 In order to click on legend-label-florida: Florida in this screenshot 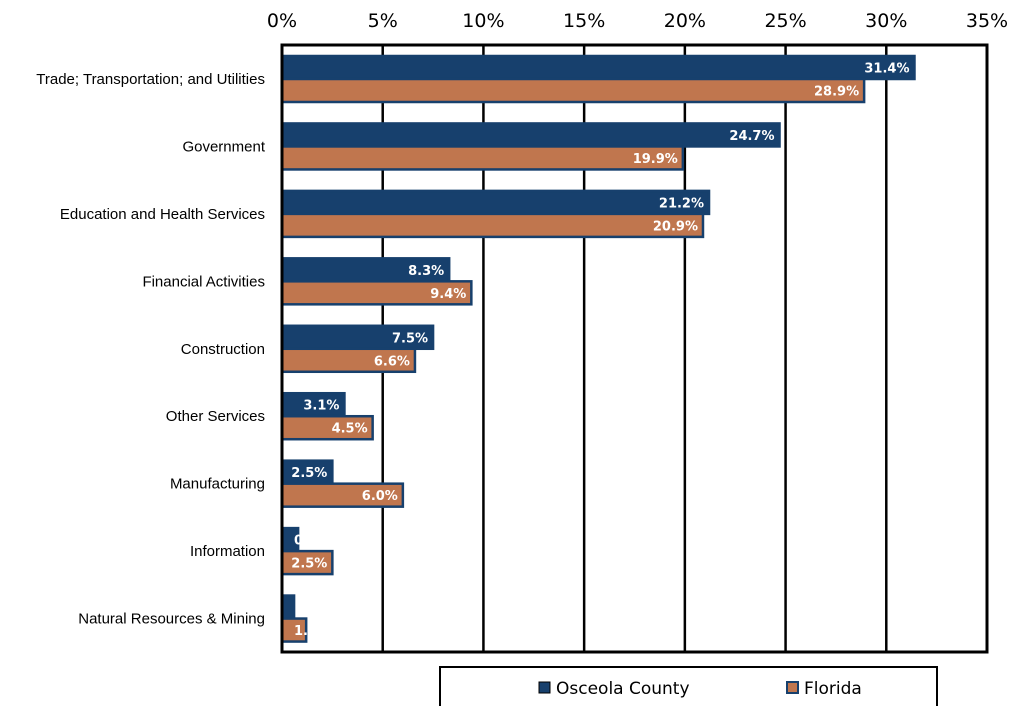, I will do `click(833, 689)`.